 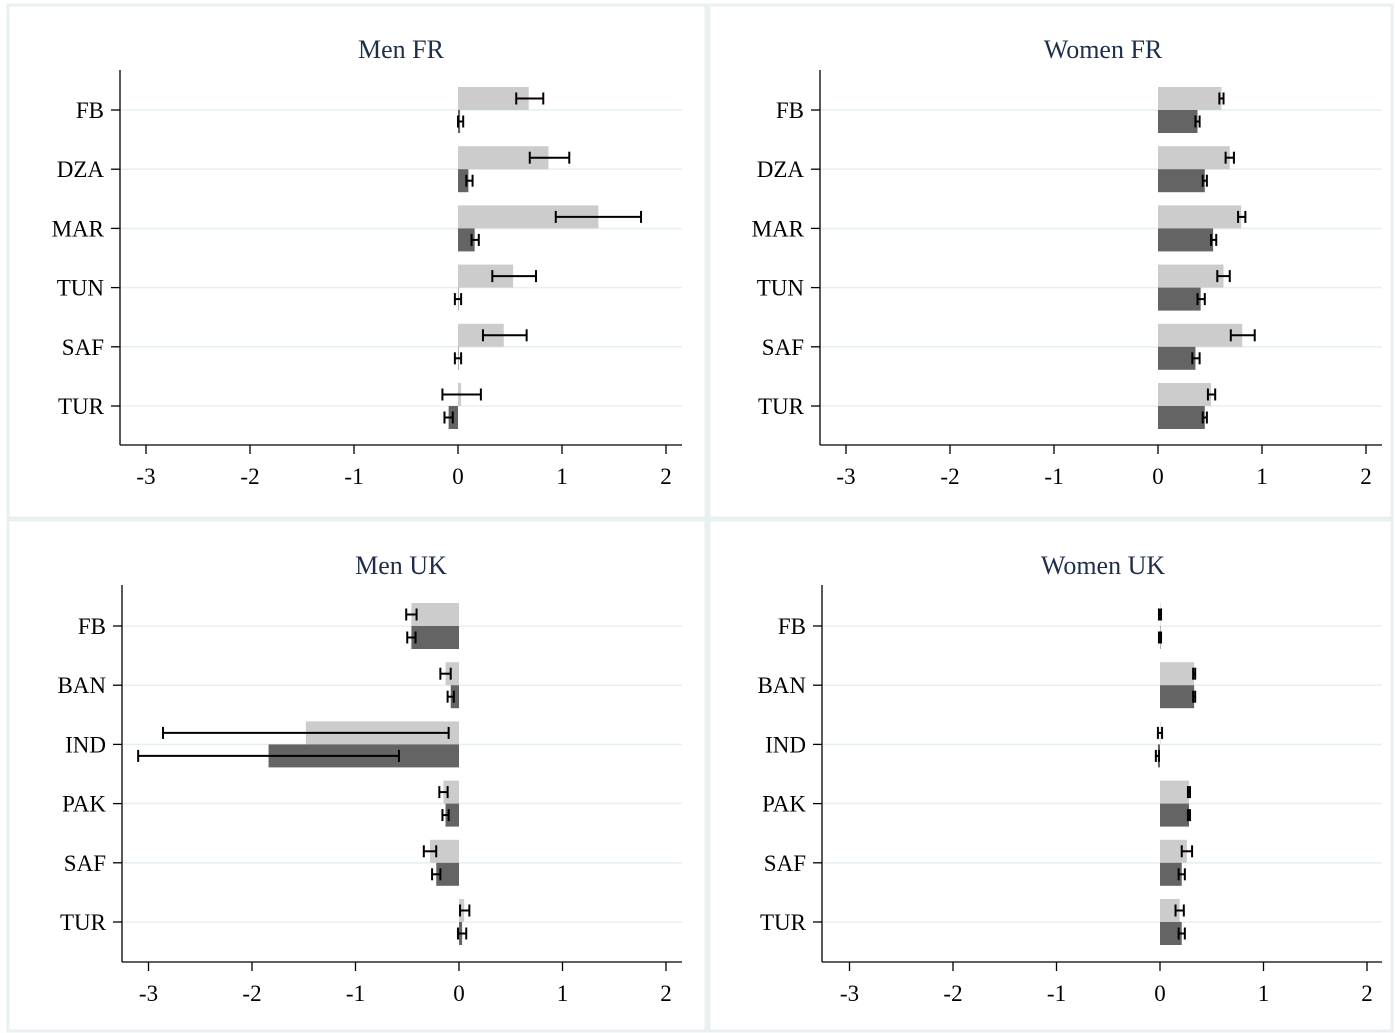 What do you see at coordinates (1179, 299) in the screenshot?
I see `bar-tun-series2` at bounding box center [1179, 299].